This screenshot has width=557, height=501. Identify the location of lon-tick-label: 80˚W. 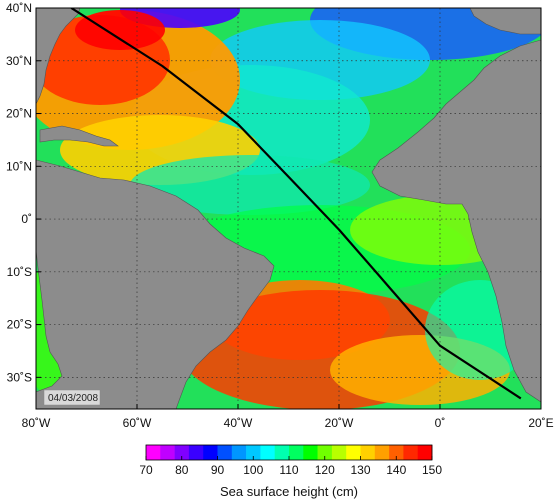
(36, 423).